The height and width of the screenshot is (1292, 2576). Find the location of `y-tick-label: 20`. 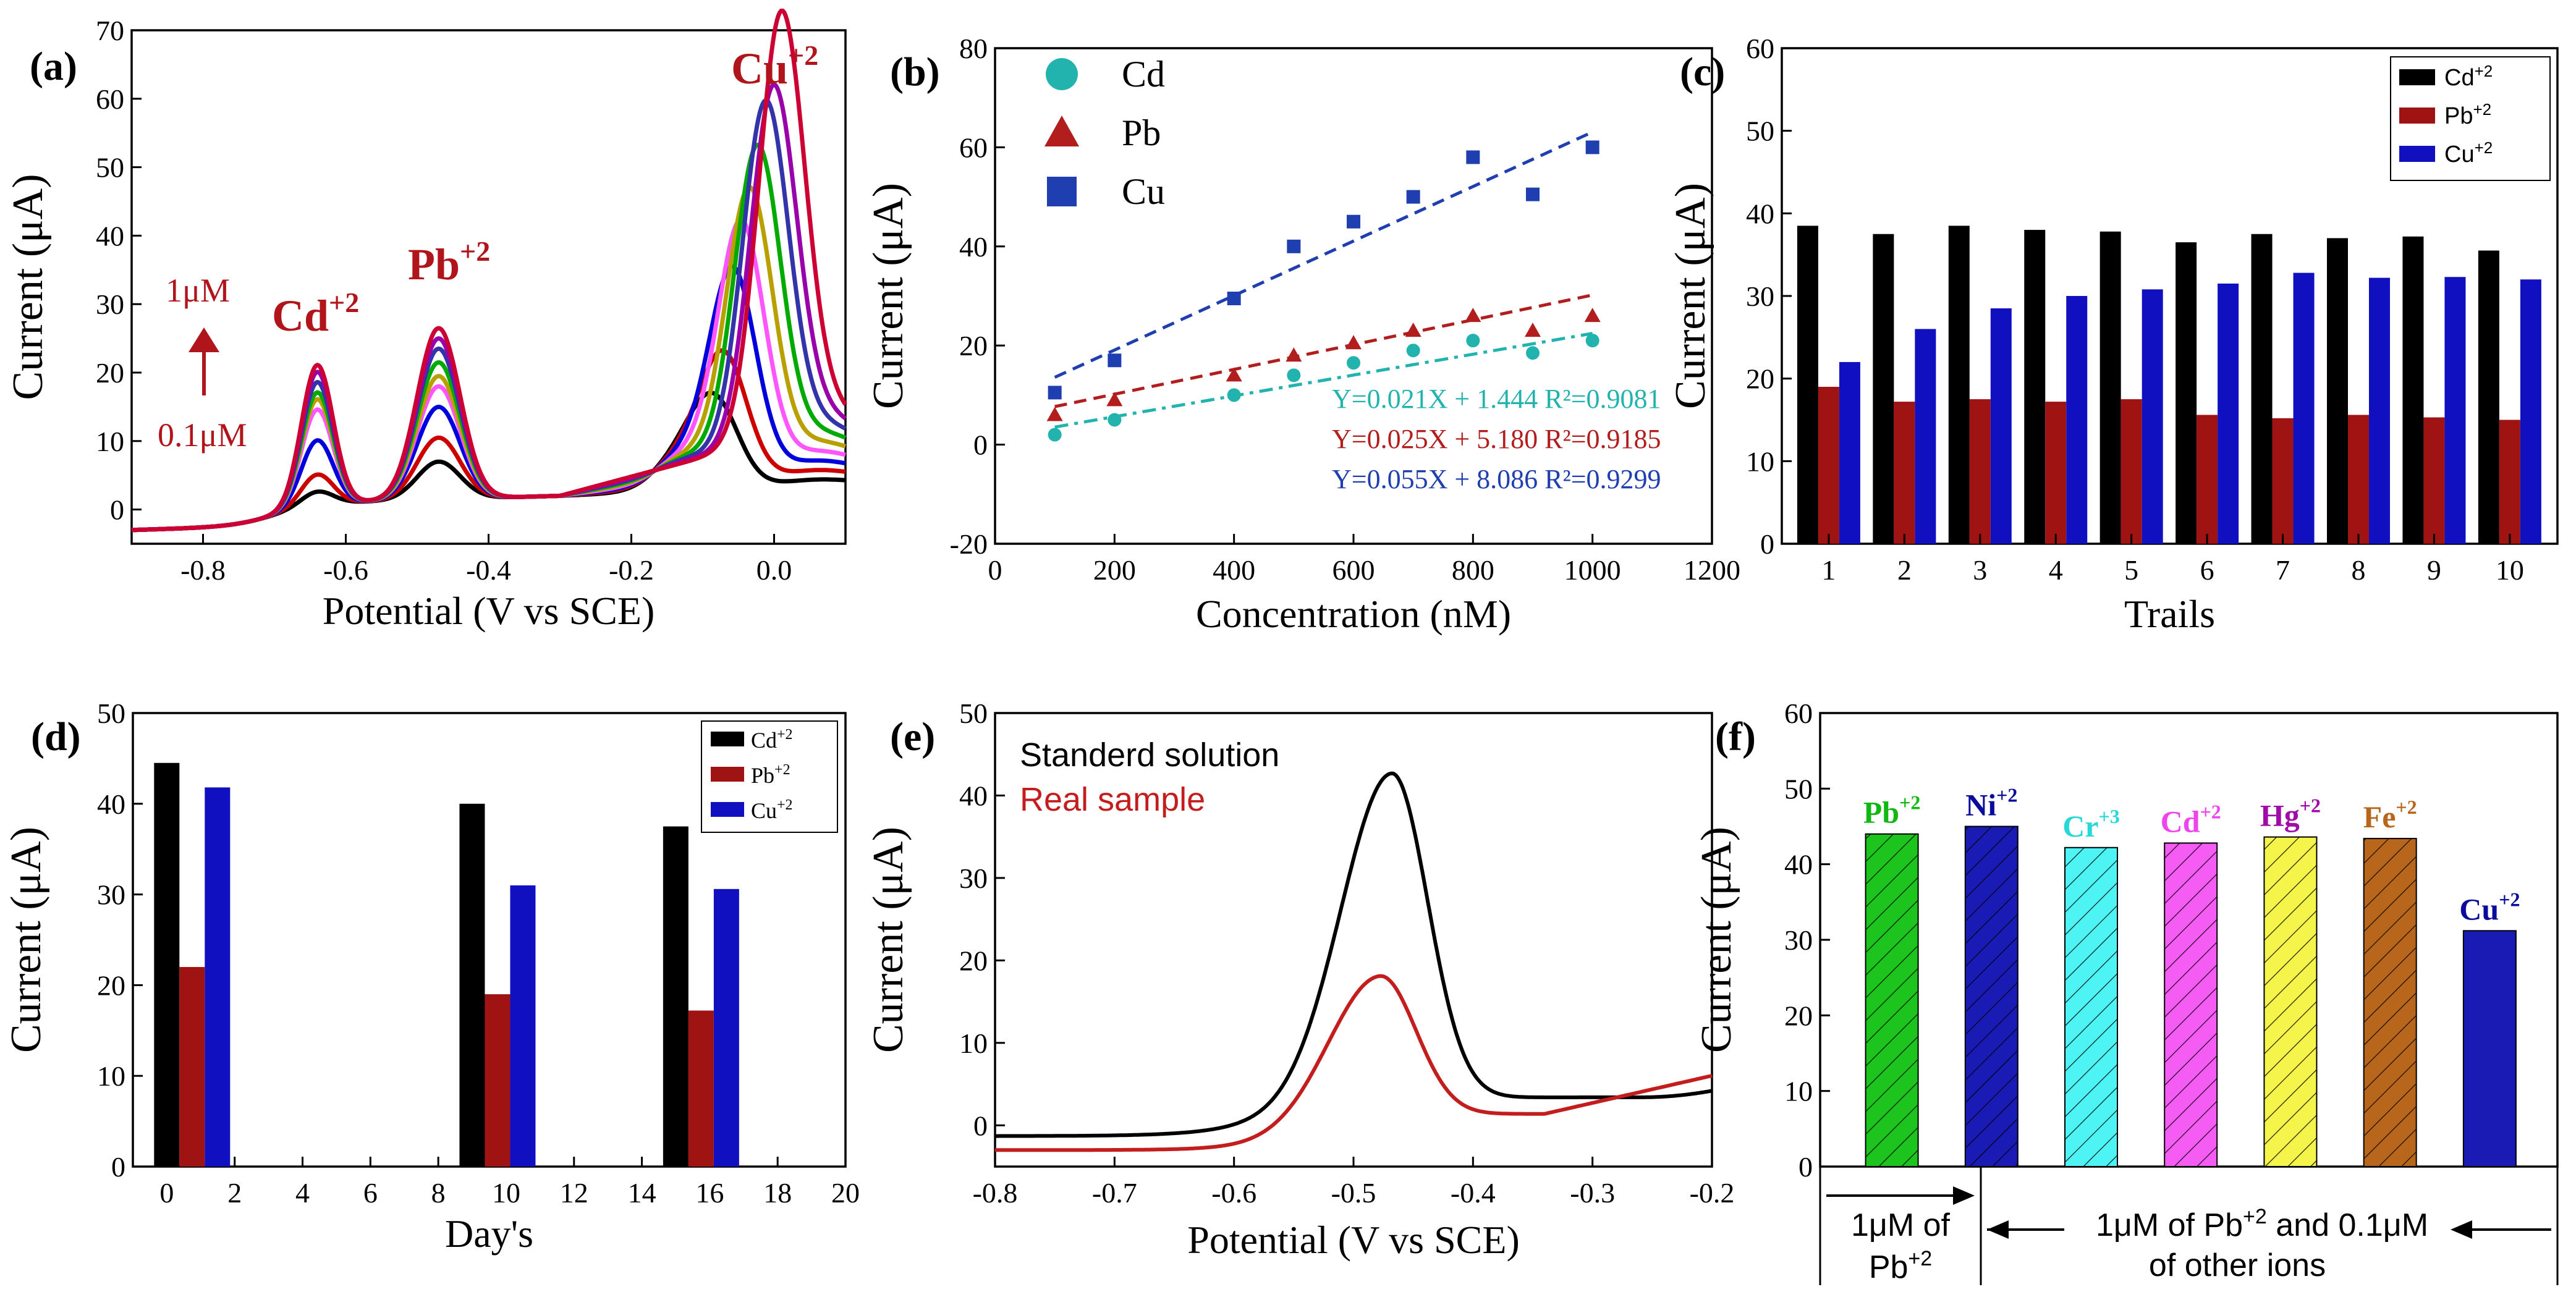

y-tick-label: 20 is located at coordinates (973, 345).